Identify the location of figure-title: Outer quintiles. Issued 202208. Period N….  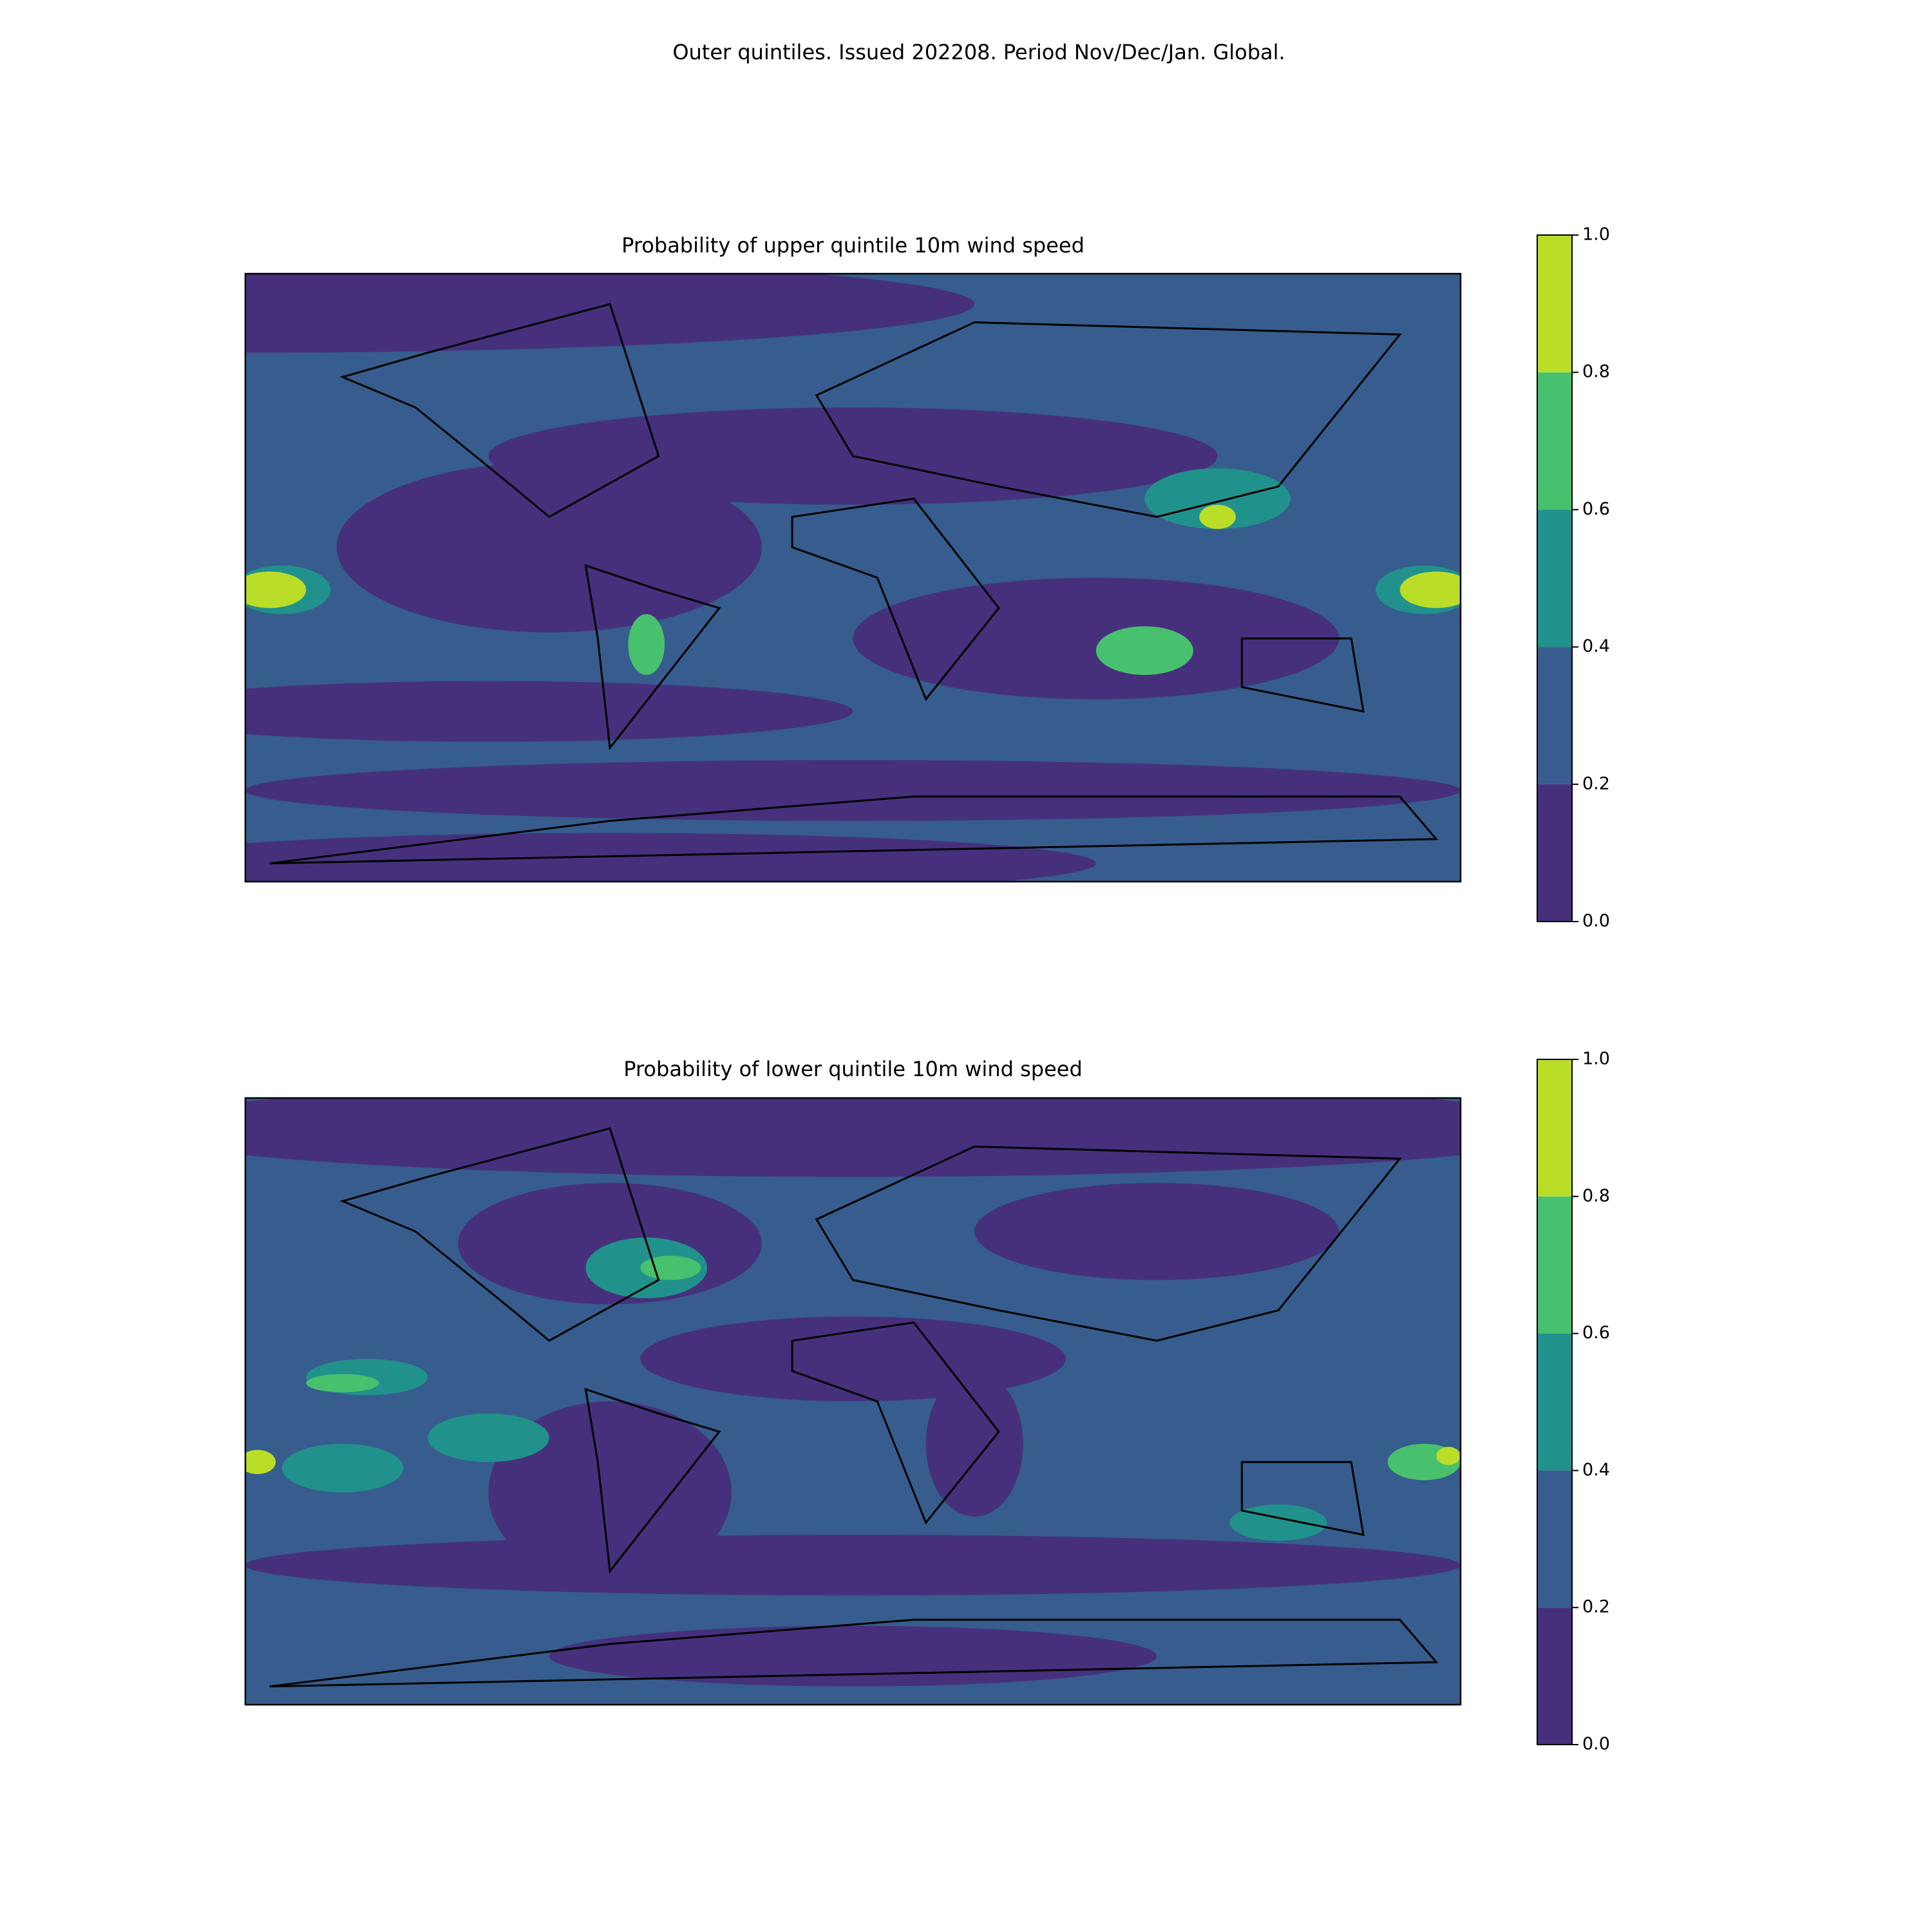
(978, 52).